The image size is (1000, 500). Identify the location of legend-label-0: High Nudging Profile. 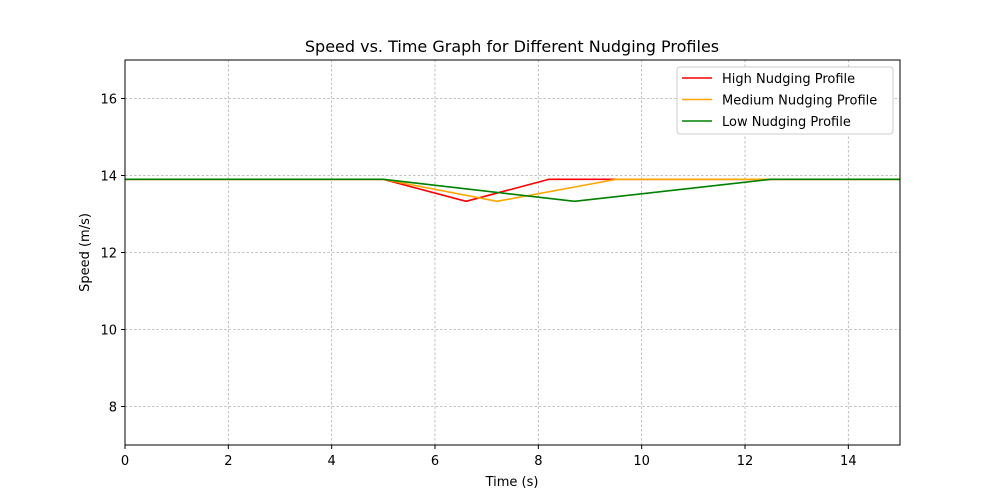
(788, 79).